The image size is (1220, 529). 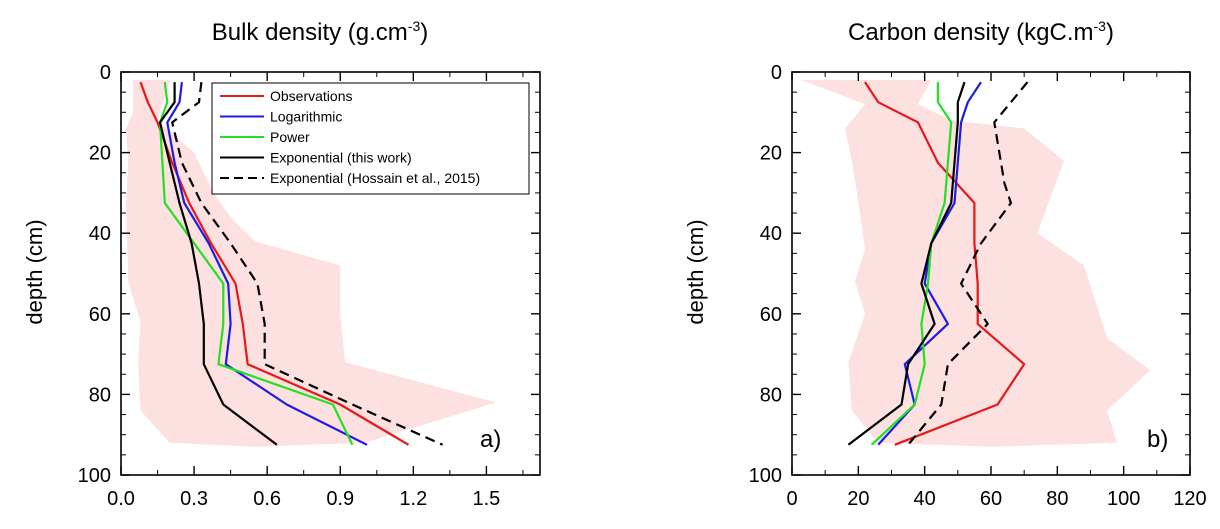 What do you see at coordinates (340, 499) in the screenshot?
I see `x-tick-label: 0.9` at bounding box center [340, 499].